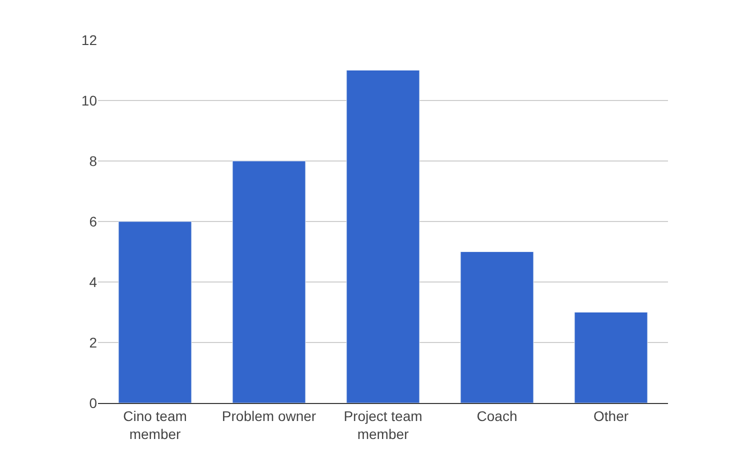 The height and width of the screenshot is (463, 745). I want to click on y-tick-label: 0, so click(93, 402).